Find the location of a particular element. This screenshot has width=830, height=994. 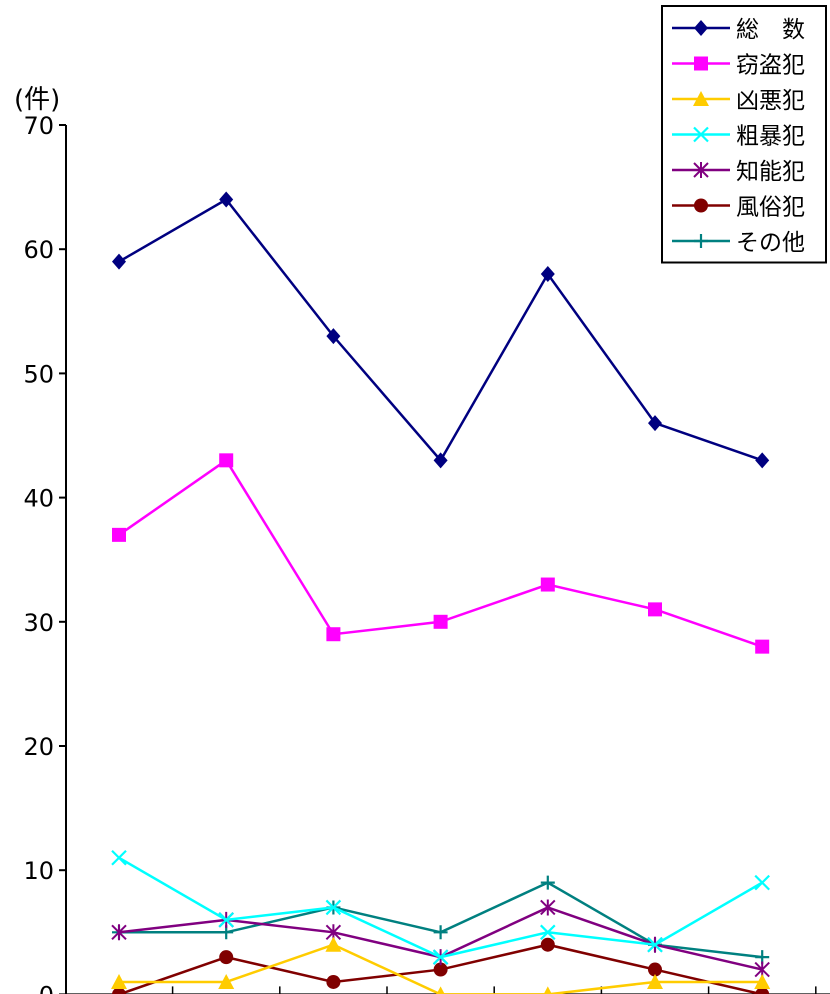

legend-label: 総 数 is located at coordinates (770, 30).